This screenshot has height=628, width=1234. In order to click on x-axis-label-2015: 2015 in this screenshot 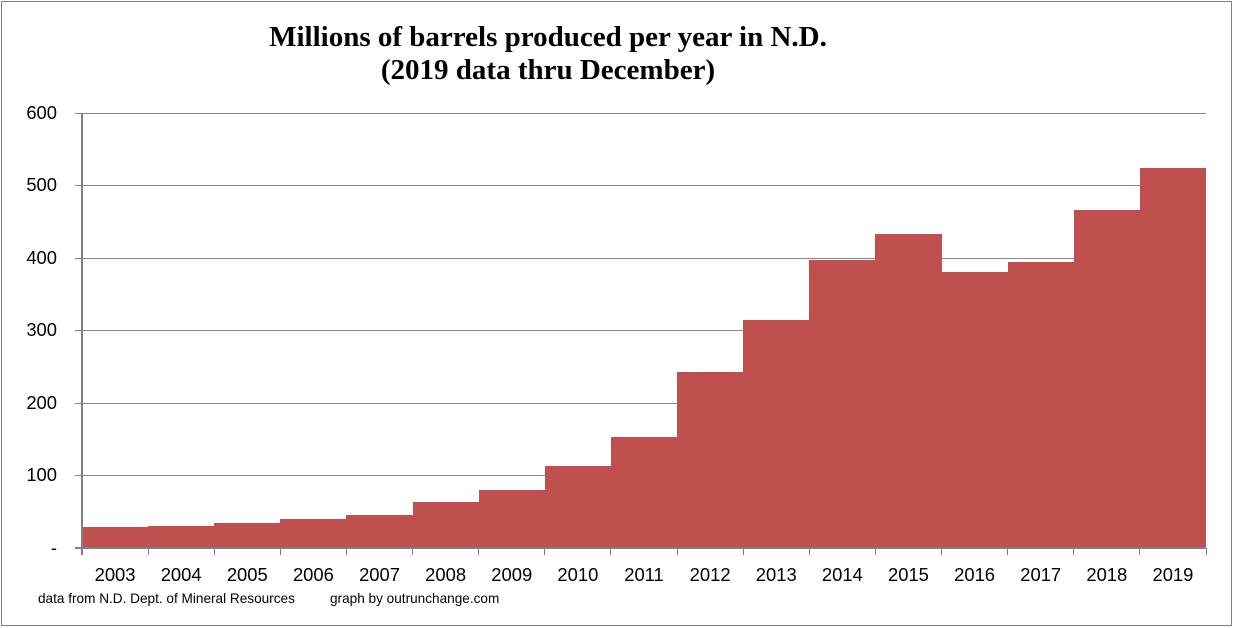, I will do `click(908, 574)`.